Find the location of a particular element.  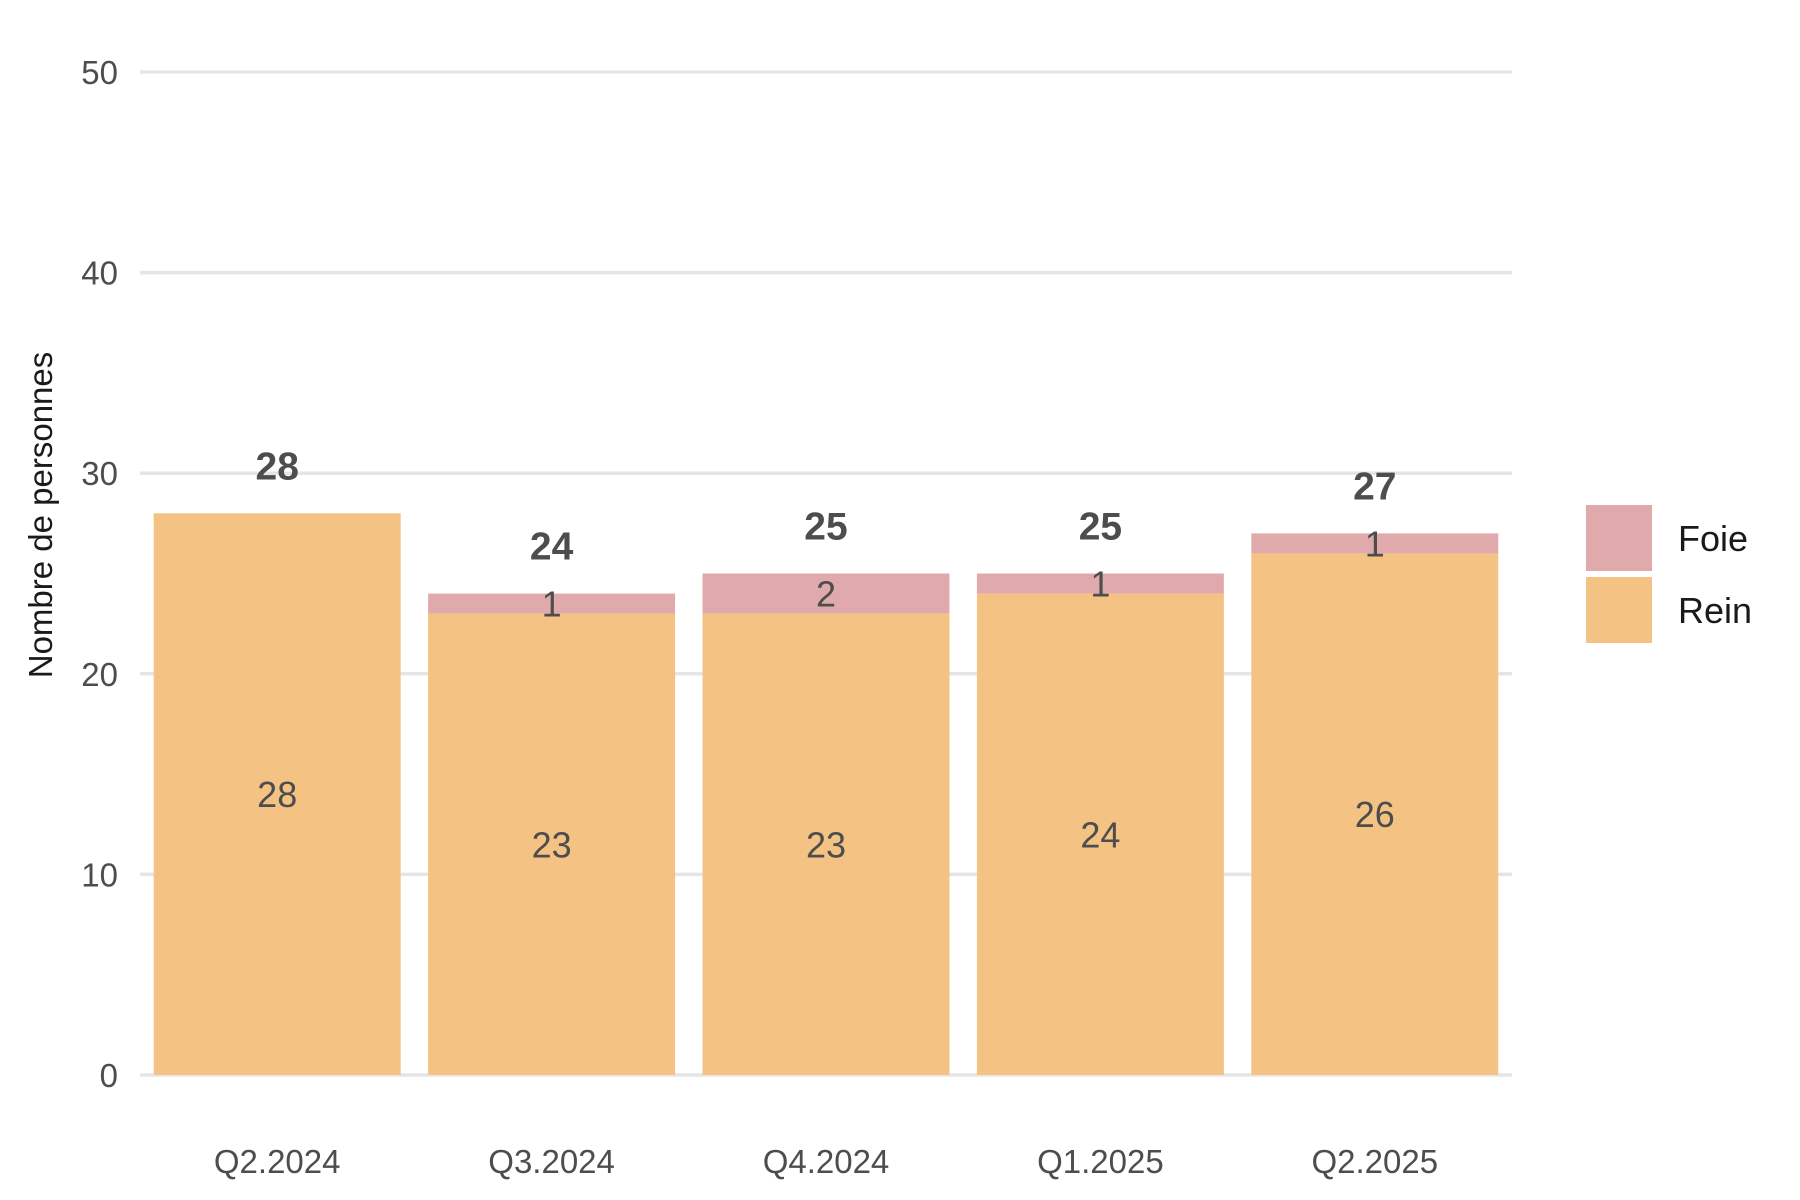

x-tick-label: Q4.2024 is located at coordinates (826, 1161).